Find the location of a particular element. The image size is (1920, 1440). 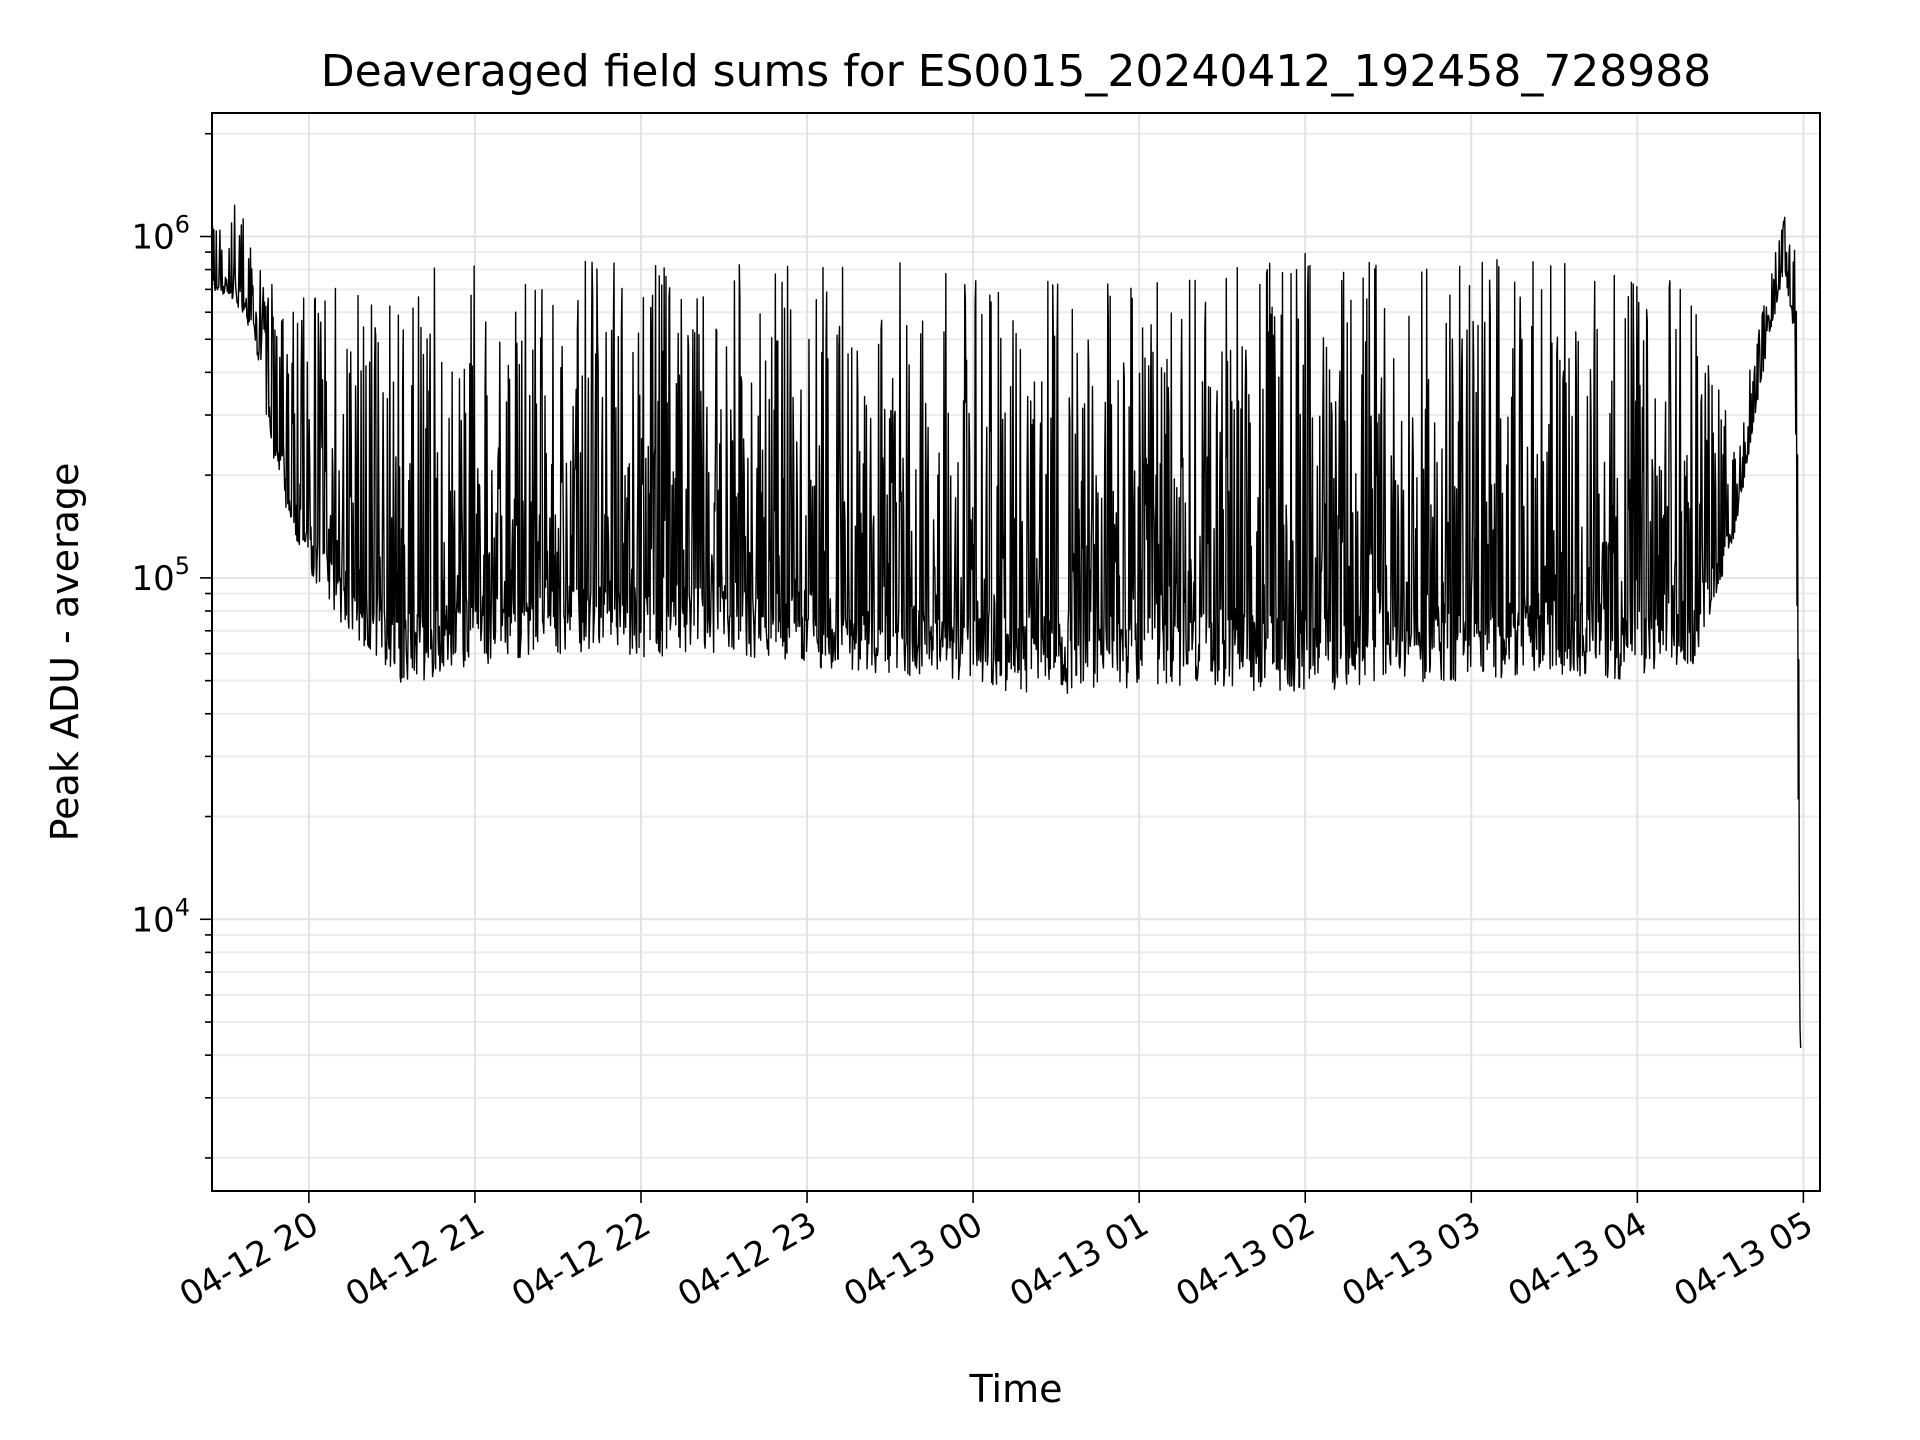

y-axis: 10⁴ 10⁵ 10⁶ is located at coordinates (171, 645).